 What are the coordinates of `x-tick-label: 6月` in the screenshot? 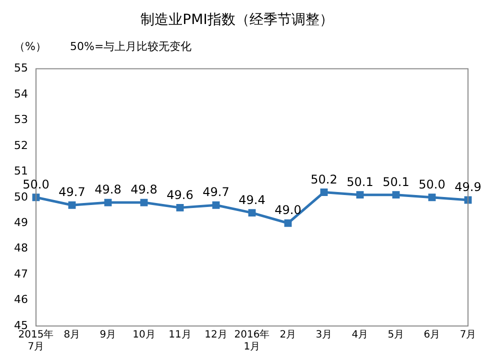 It's located at (432, 335).